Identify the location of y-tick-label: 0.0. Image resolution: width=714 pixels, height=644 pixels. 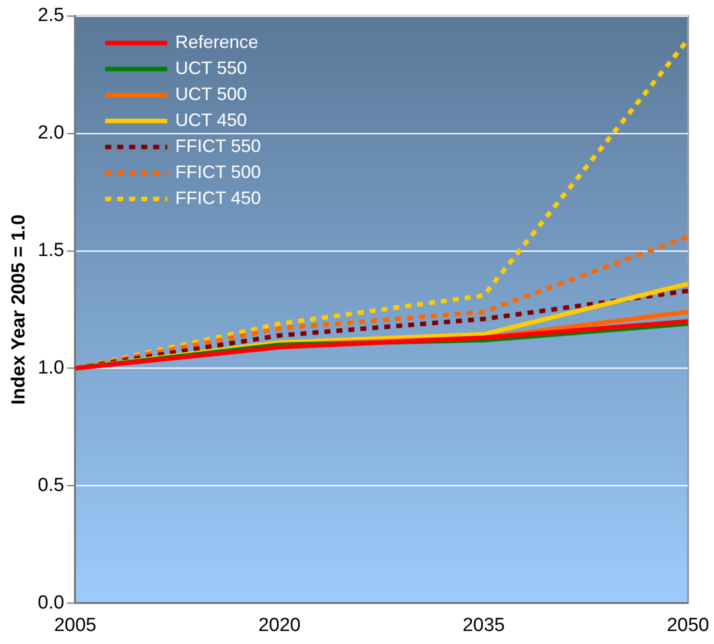
(51, 603).